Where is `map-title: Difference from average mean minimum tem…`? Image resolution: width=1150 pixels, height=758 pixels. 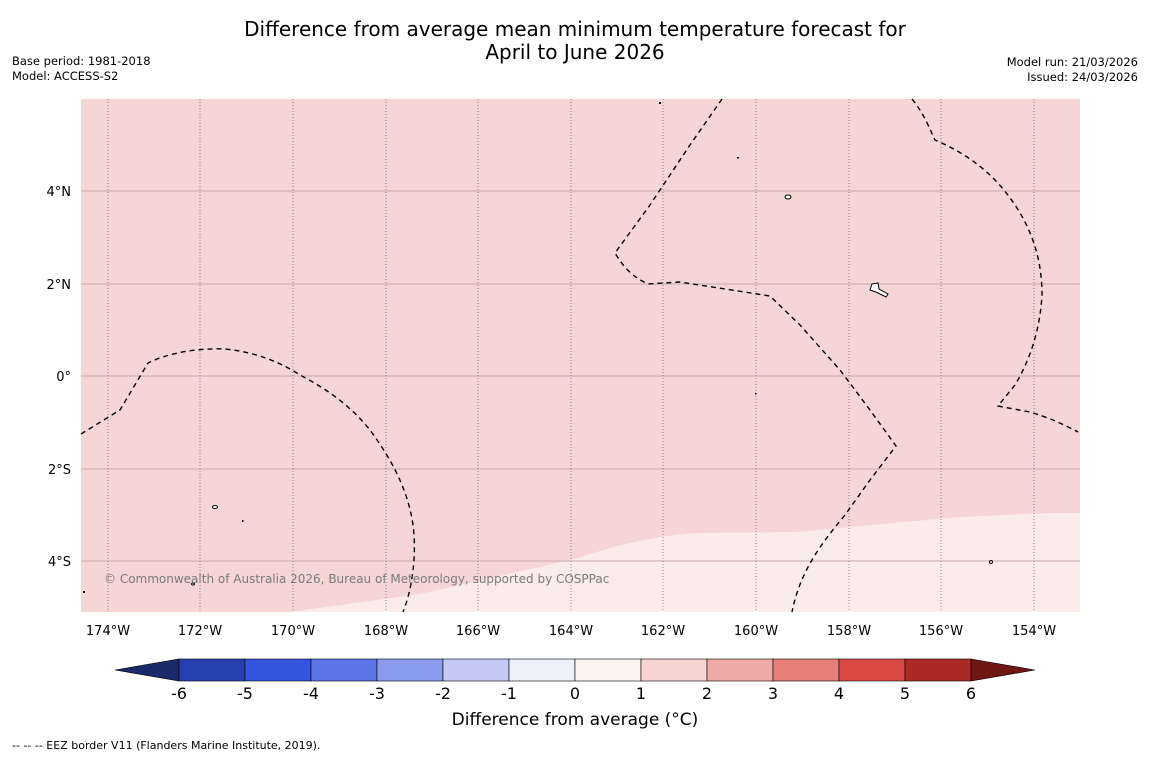 map-title: Difference from average mean minimum tem… is located at coordinates (575, 41).